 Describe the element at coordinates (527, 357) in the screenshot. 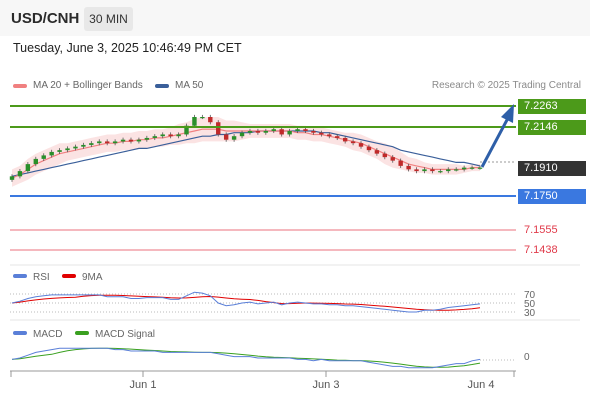

I see `macd-zero-label: 0` at that location.